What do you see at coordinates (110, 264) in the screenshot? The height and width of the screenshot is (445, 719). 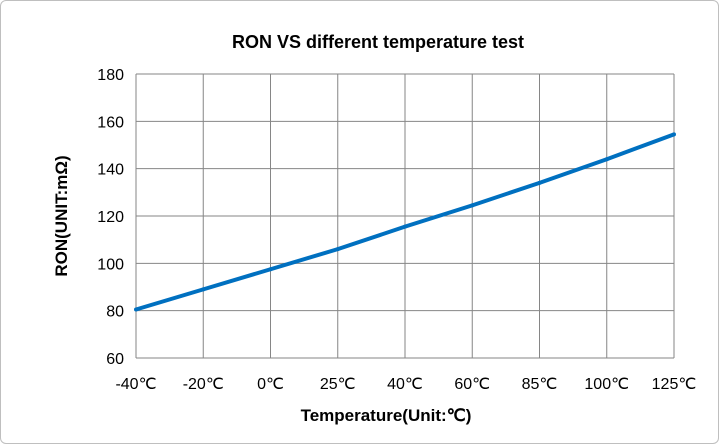 I see `y-tick-label: 100` at bounding box center [110, 264].